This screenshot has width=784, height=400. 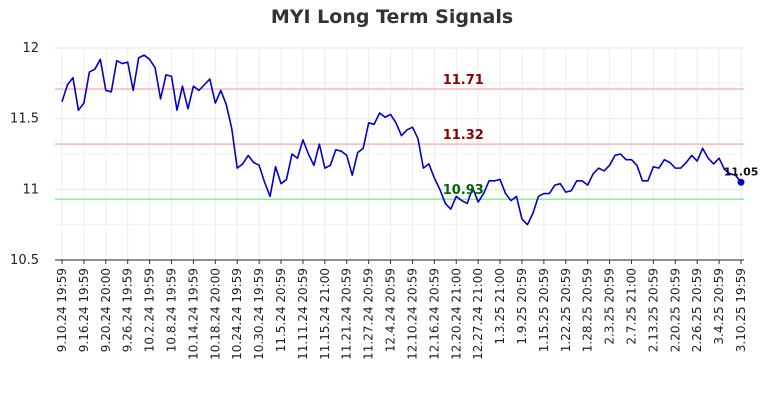 I want to click on signal-level-label: 10.93, so click(x=463, y=190).